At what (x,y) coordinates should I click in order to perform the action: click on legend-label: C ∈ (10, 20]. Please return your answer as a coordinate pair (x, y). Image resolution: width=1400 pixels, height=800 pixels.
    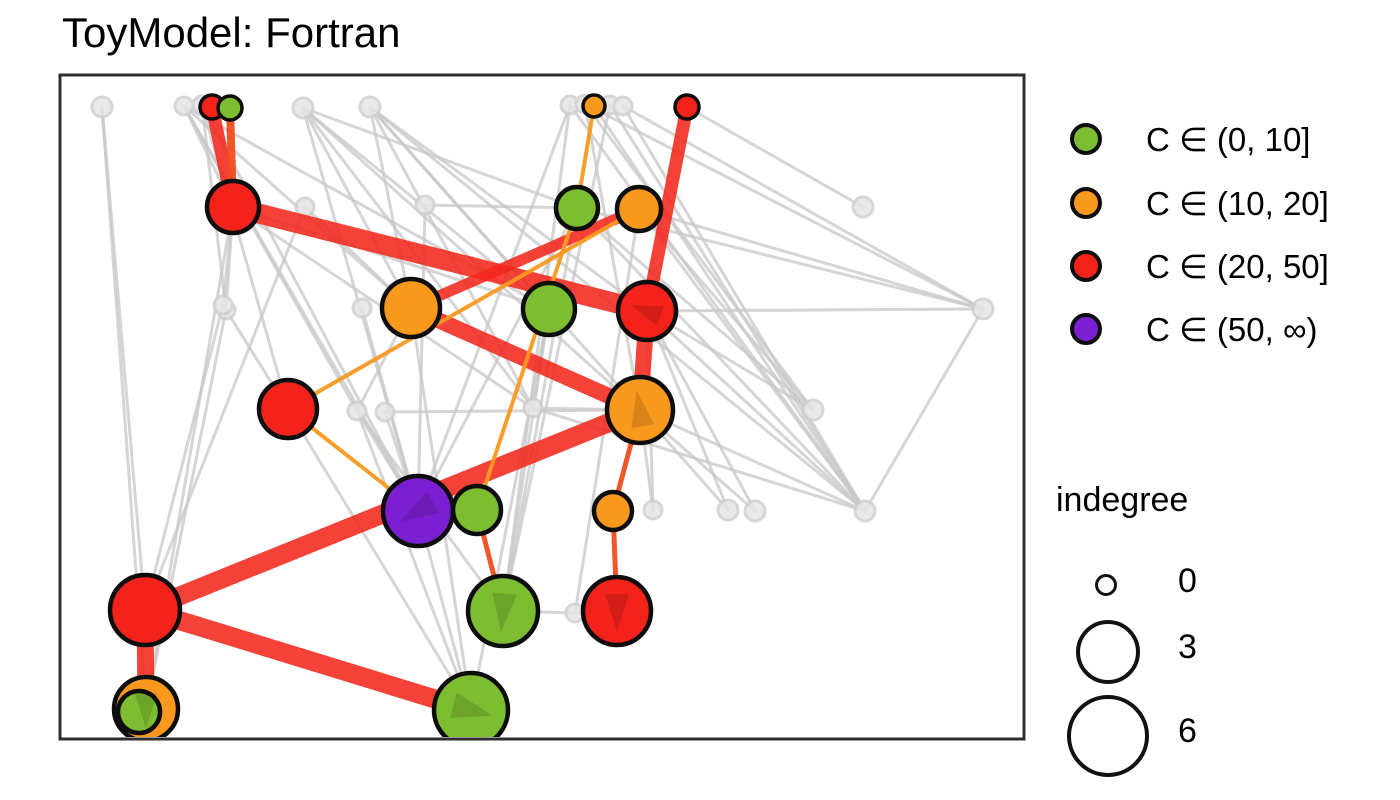
    Looking at the image, I should click on (1237, 203).